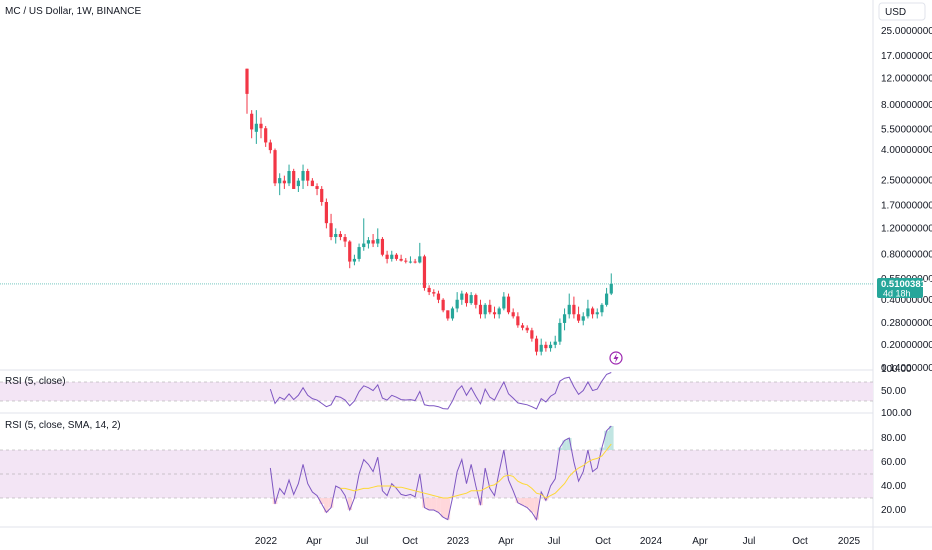 The image size is (932, 550). I want to click on price-tick: 12.00000000, so click(906, 79).